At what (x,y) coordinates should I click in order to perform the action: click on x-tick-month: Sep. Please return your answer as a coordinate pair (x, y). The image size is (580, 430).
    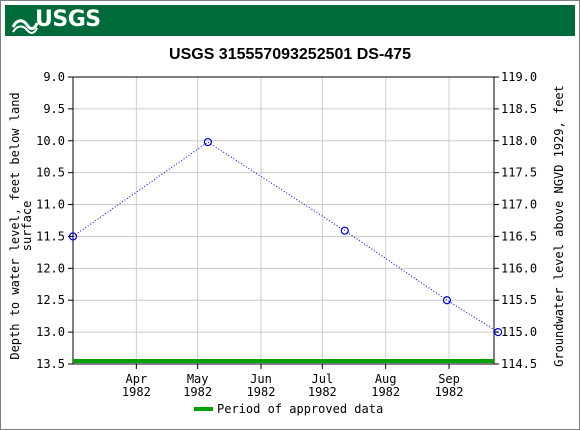
    Looking at the image, I should click on (449, 379).